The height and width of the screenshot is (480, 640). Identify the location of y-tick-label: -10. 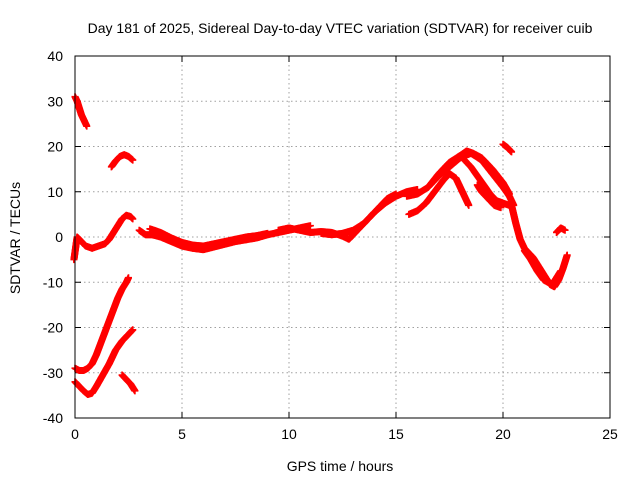
(53, 282).